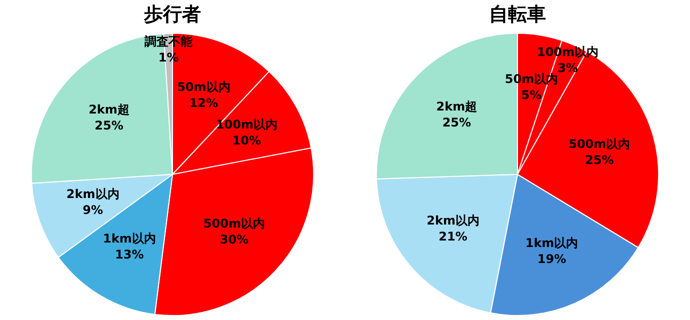  Describe the element at coordinates (129, 254) in the screenshot. I see `data-label: 13%` at that location.